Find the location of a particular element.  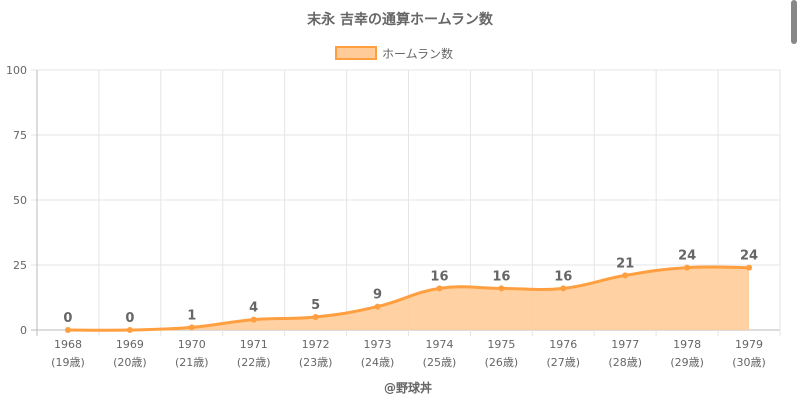

x-tick-label: 1977 is located at coordinates (625, 344).